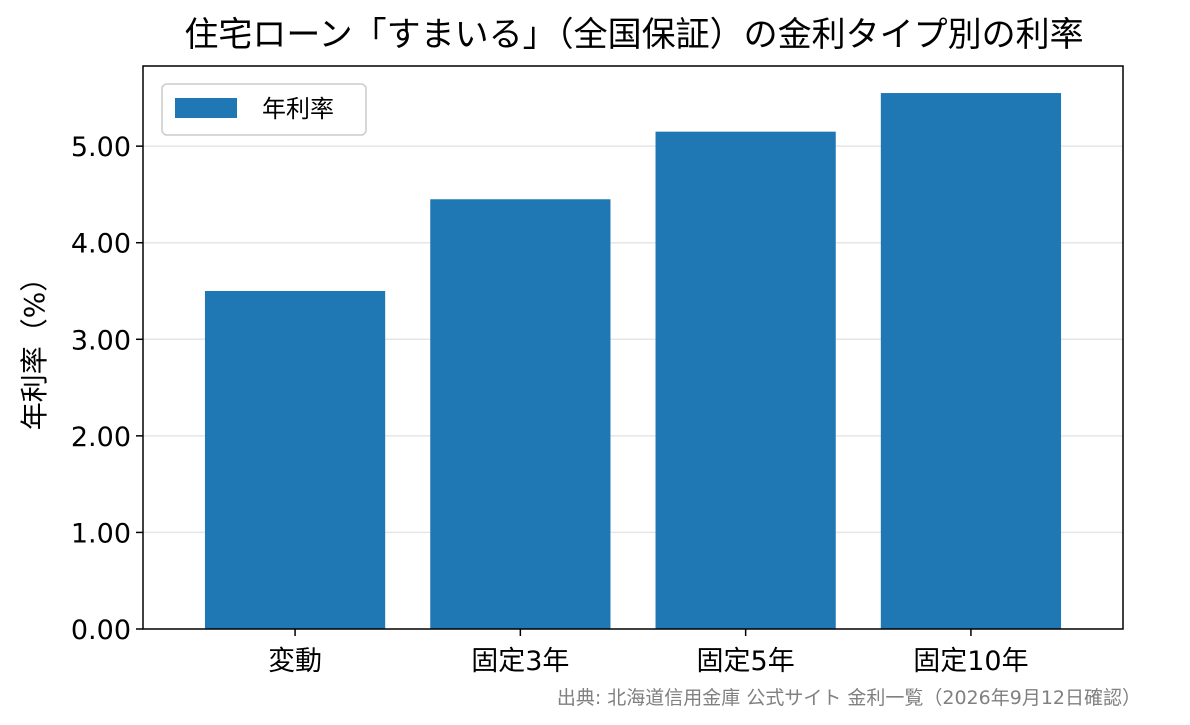 The height and width of the screenshot is (725, 1190). Describe the element at coordinates (746, 661) in the screenshot. I see `x-tick-label: 固定5年` at that location.